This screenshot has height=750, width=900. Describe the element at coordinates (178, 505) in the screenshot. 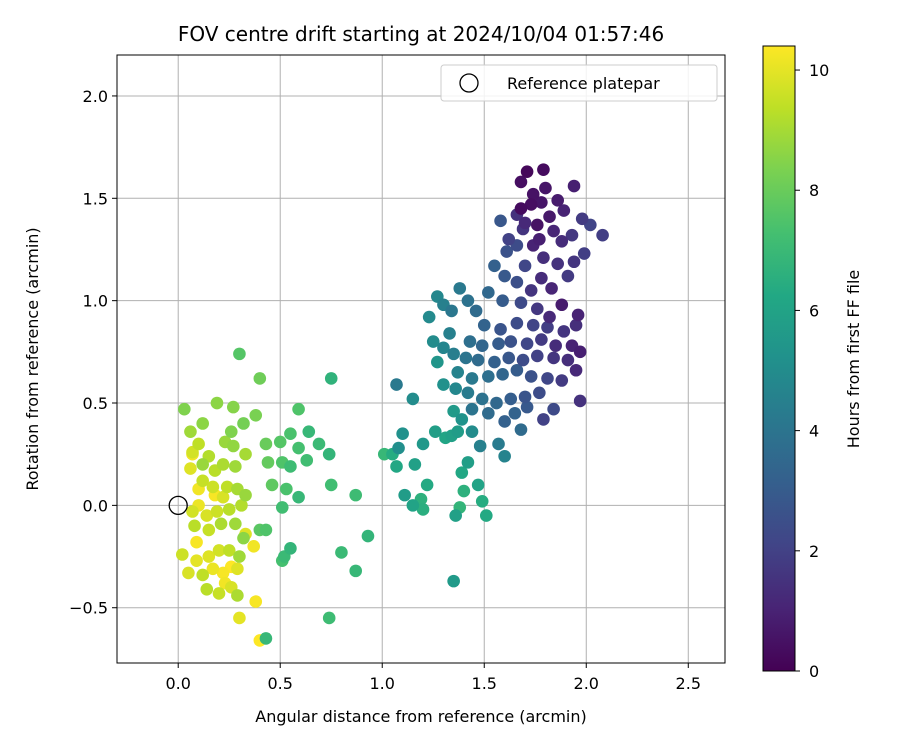

I see `reference-platepar-marker` at that location.